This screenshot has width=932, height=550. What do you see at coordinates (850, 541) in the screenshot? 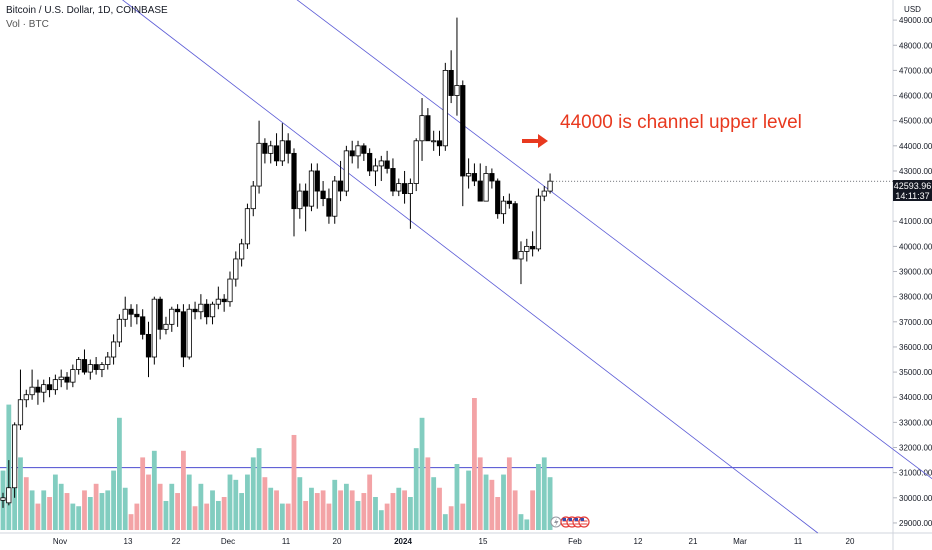
I see `time-tick-label: 20` at bounding box center [850, 541].